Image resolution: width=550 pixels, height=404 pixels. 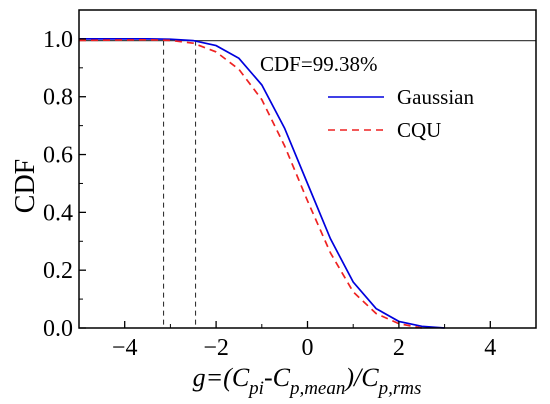 I want to click on y-tick-label: 1.0, so click(x=58, y=40).